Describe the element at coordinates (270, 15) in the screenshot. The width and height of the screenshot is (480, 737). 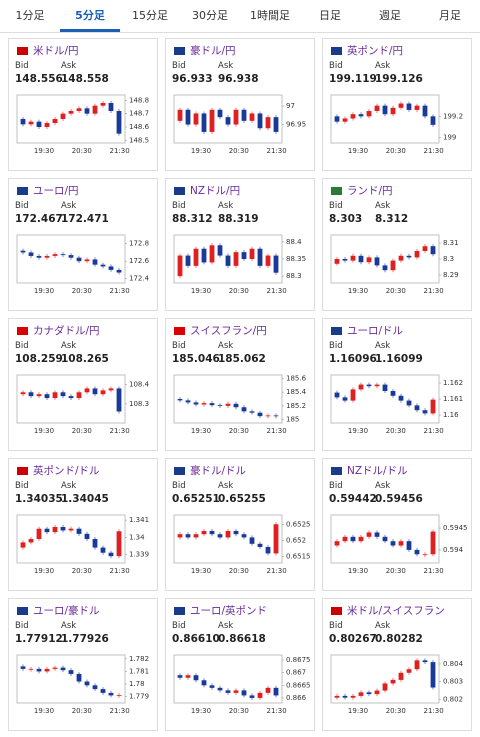
I see `tab: 1時間足` at that location.